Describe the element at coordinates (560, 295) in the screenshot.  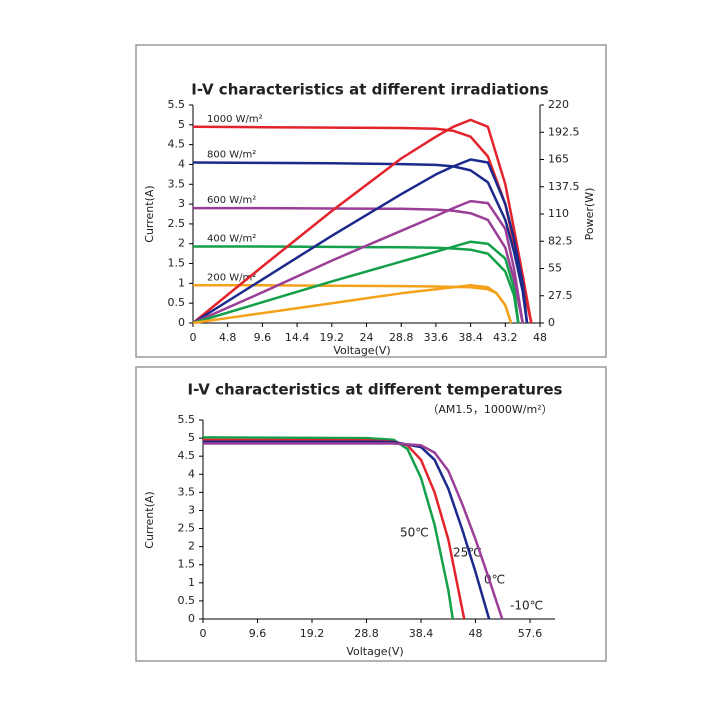
I see `y2-tick-label: 27.5` at that location.